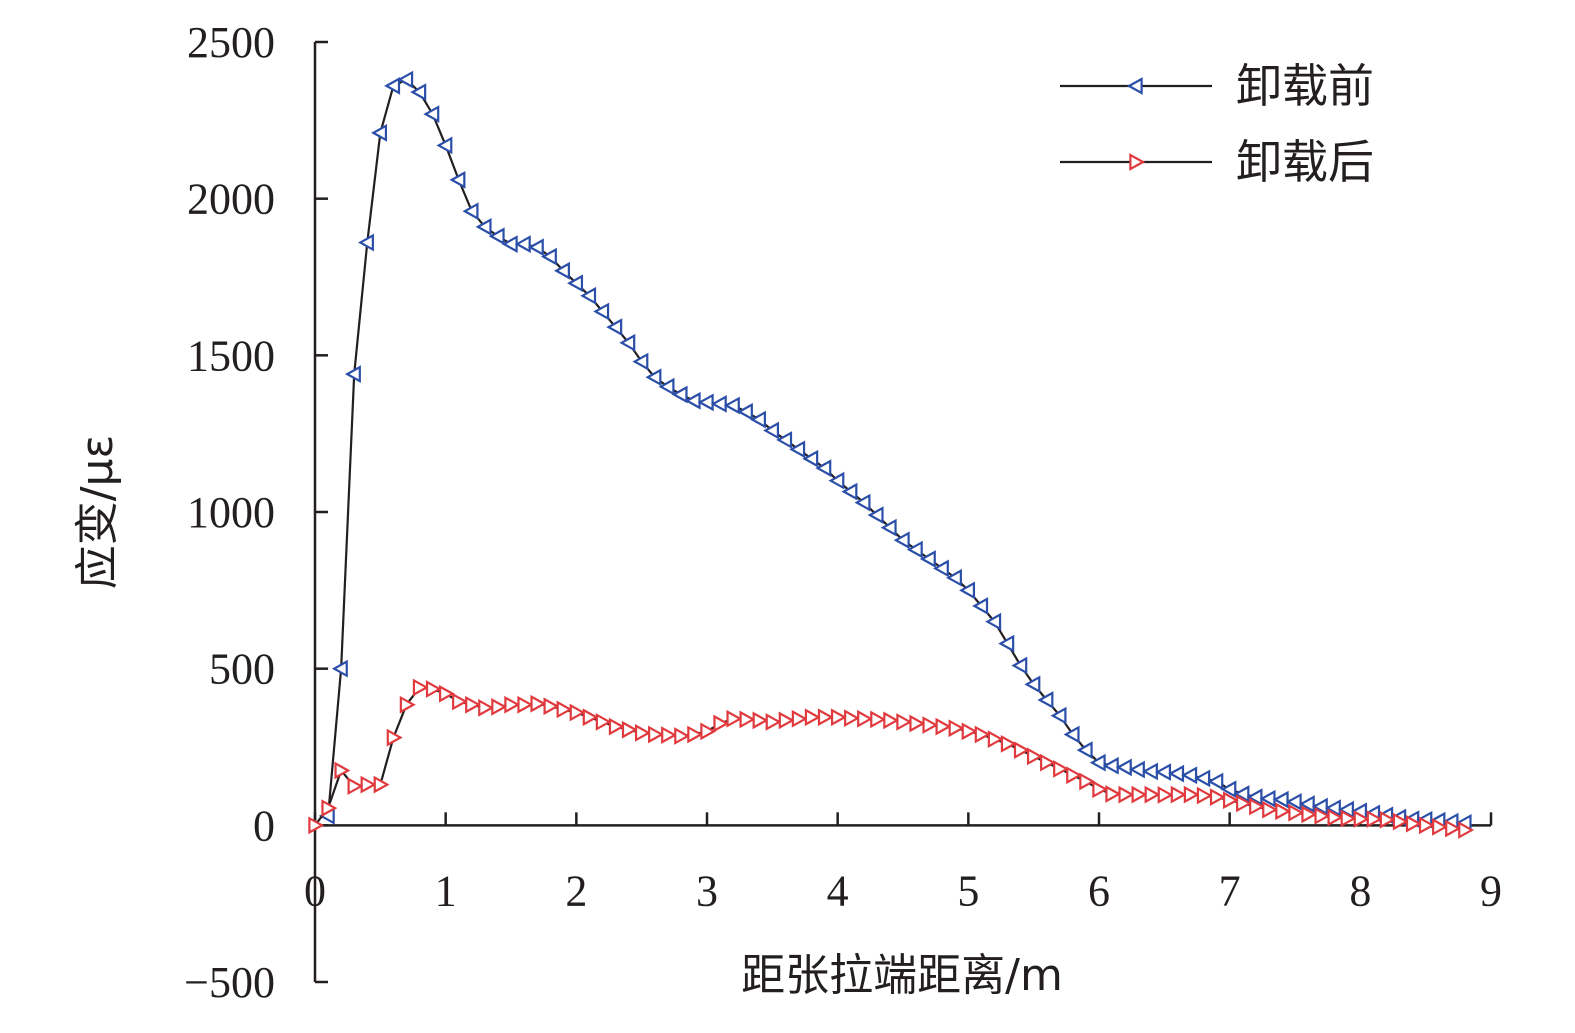 The image size is (1575, 1033). What do you see at coordinates (231, 42) in the screenshot?
I see `y-tick-label: 2500` at bounding box center [231, 42].